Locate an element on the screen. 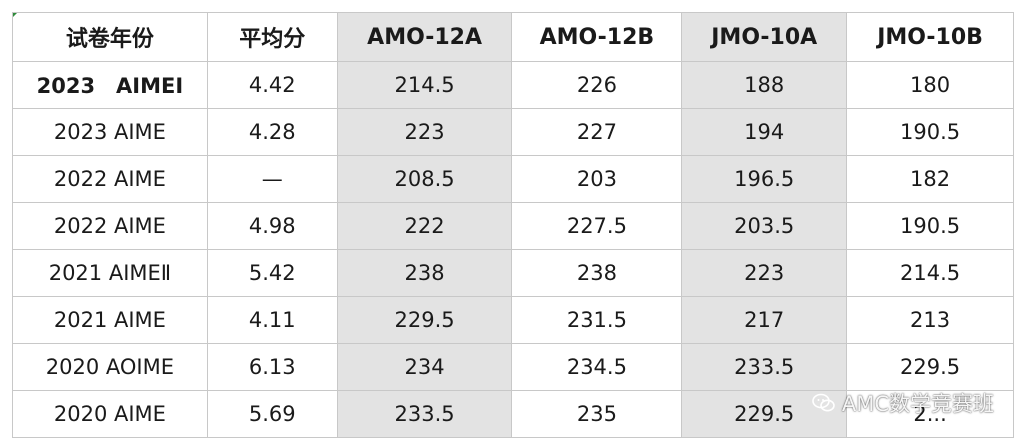 This screenshot has width=1024, height=448. cell-jmo10a: 233.5 is located at coordinates (764, 367).